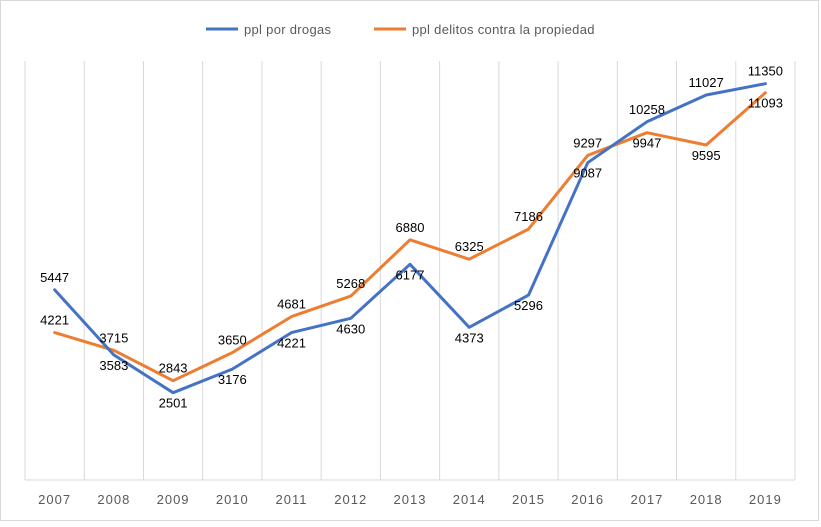  I want to click on data-label: 9087, so click(587, 173).